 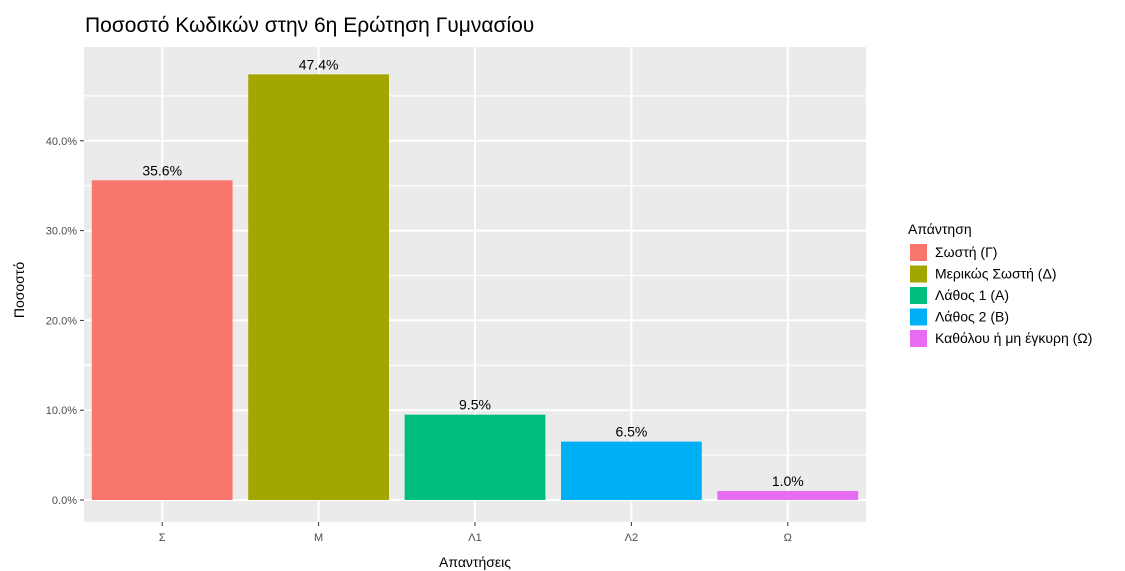 I want to click on y-tick-label: 10.0%, so click(x=61, y=411).